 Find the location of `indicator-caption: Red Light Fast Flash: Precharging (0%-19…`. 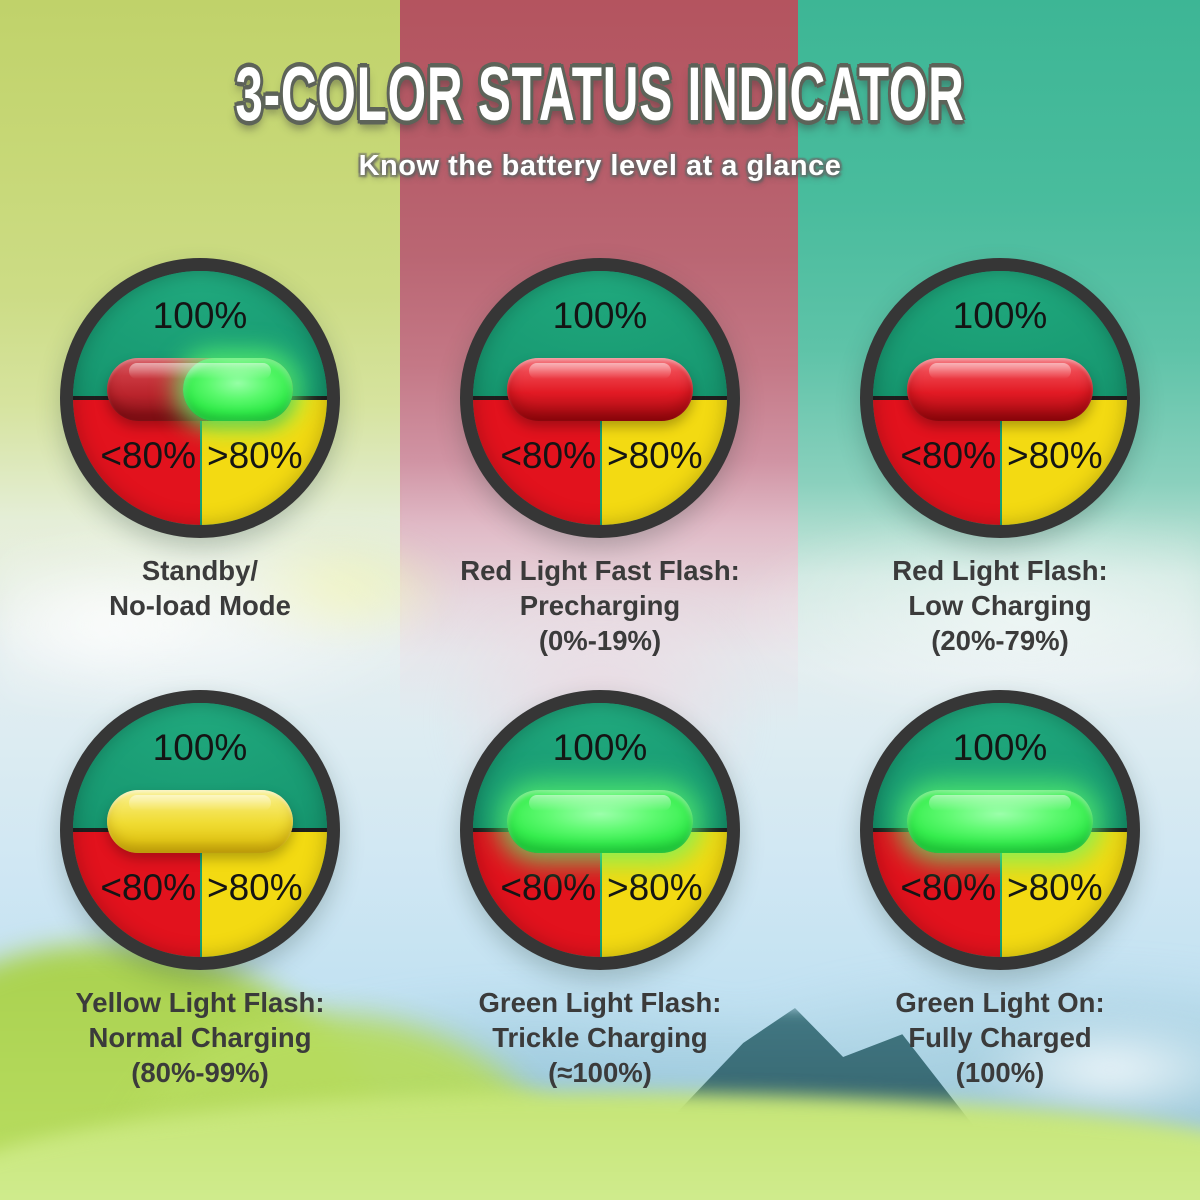

indicator-caption: Red Light Fast Flash: Precharging (0%-19… is located at coordinates (600, 605).